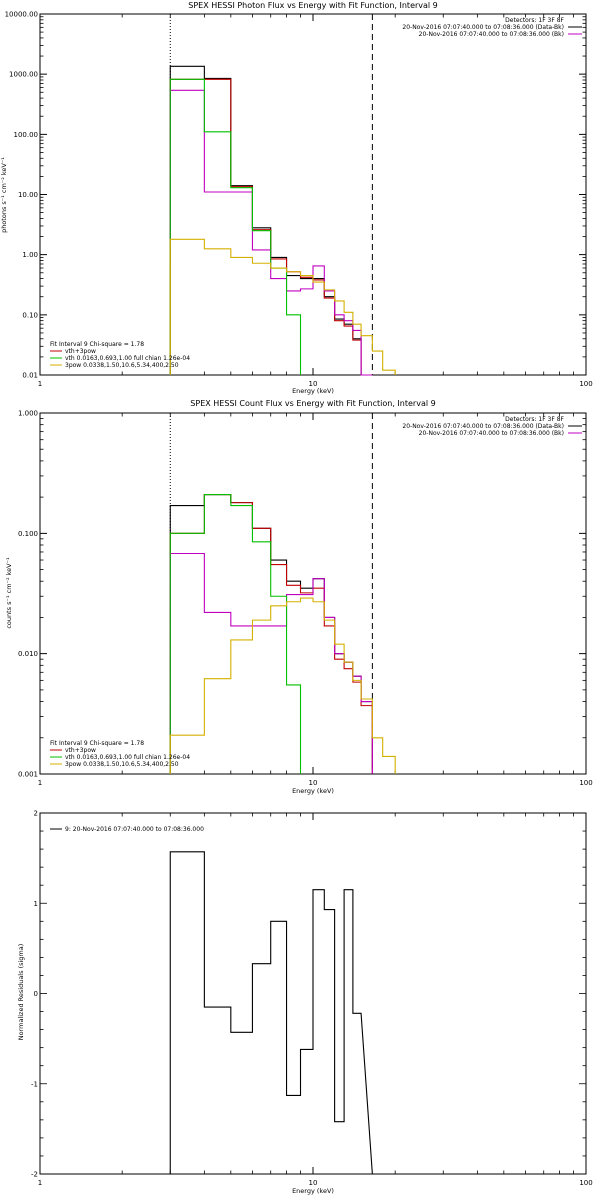  Describe the element at coordinates (36, 994) in the screenshot. I see `residuals-y-tick-label: 0` at that location.